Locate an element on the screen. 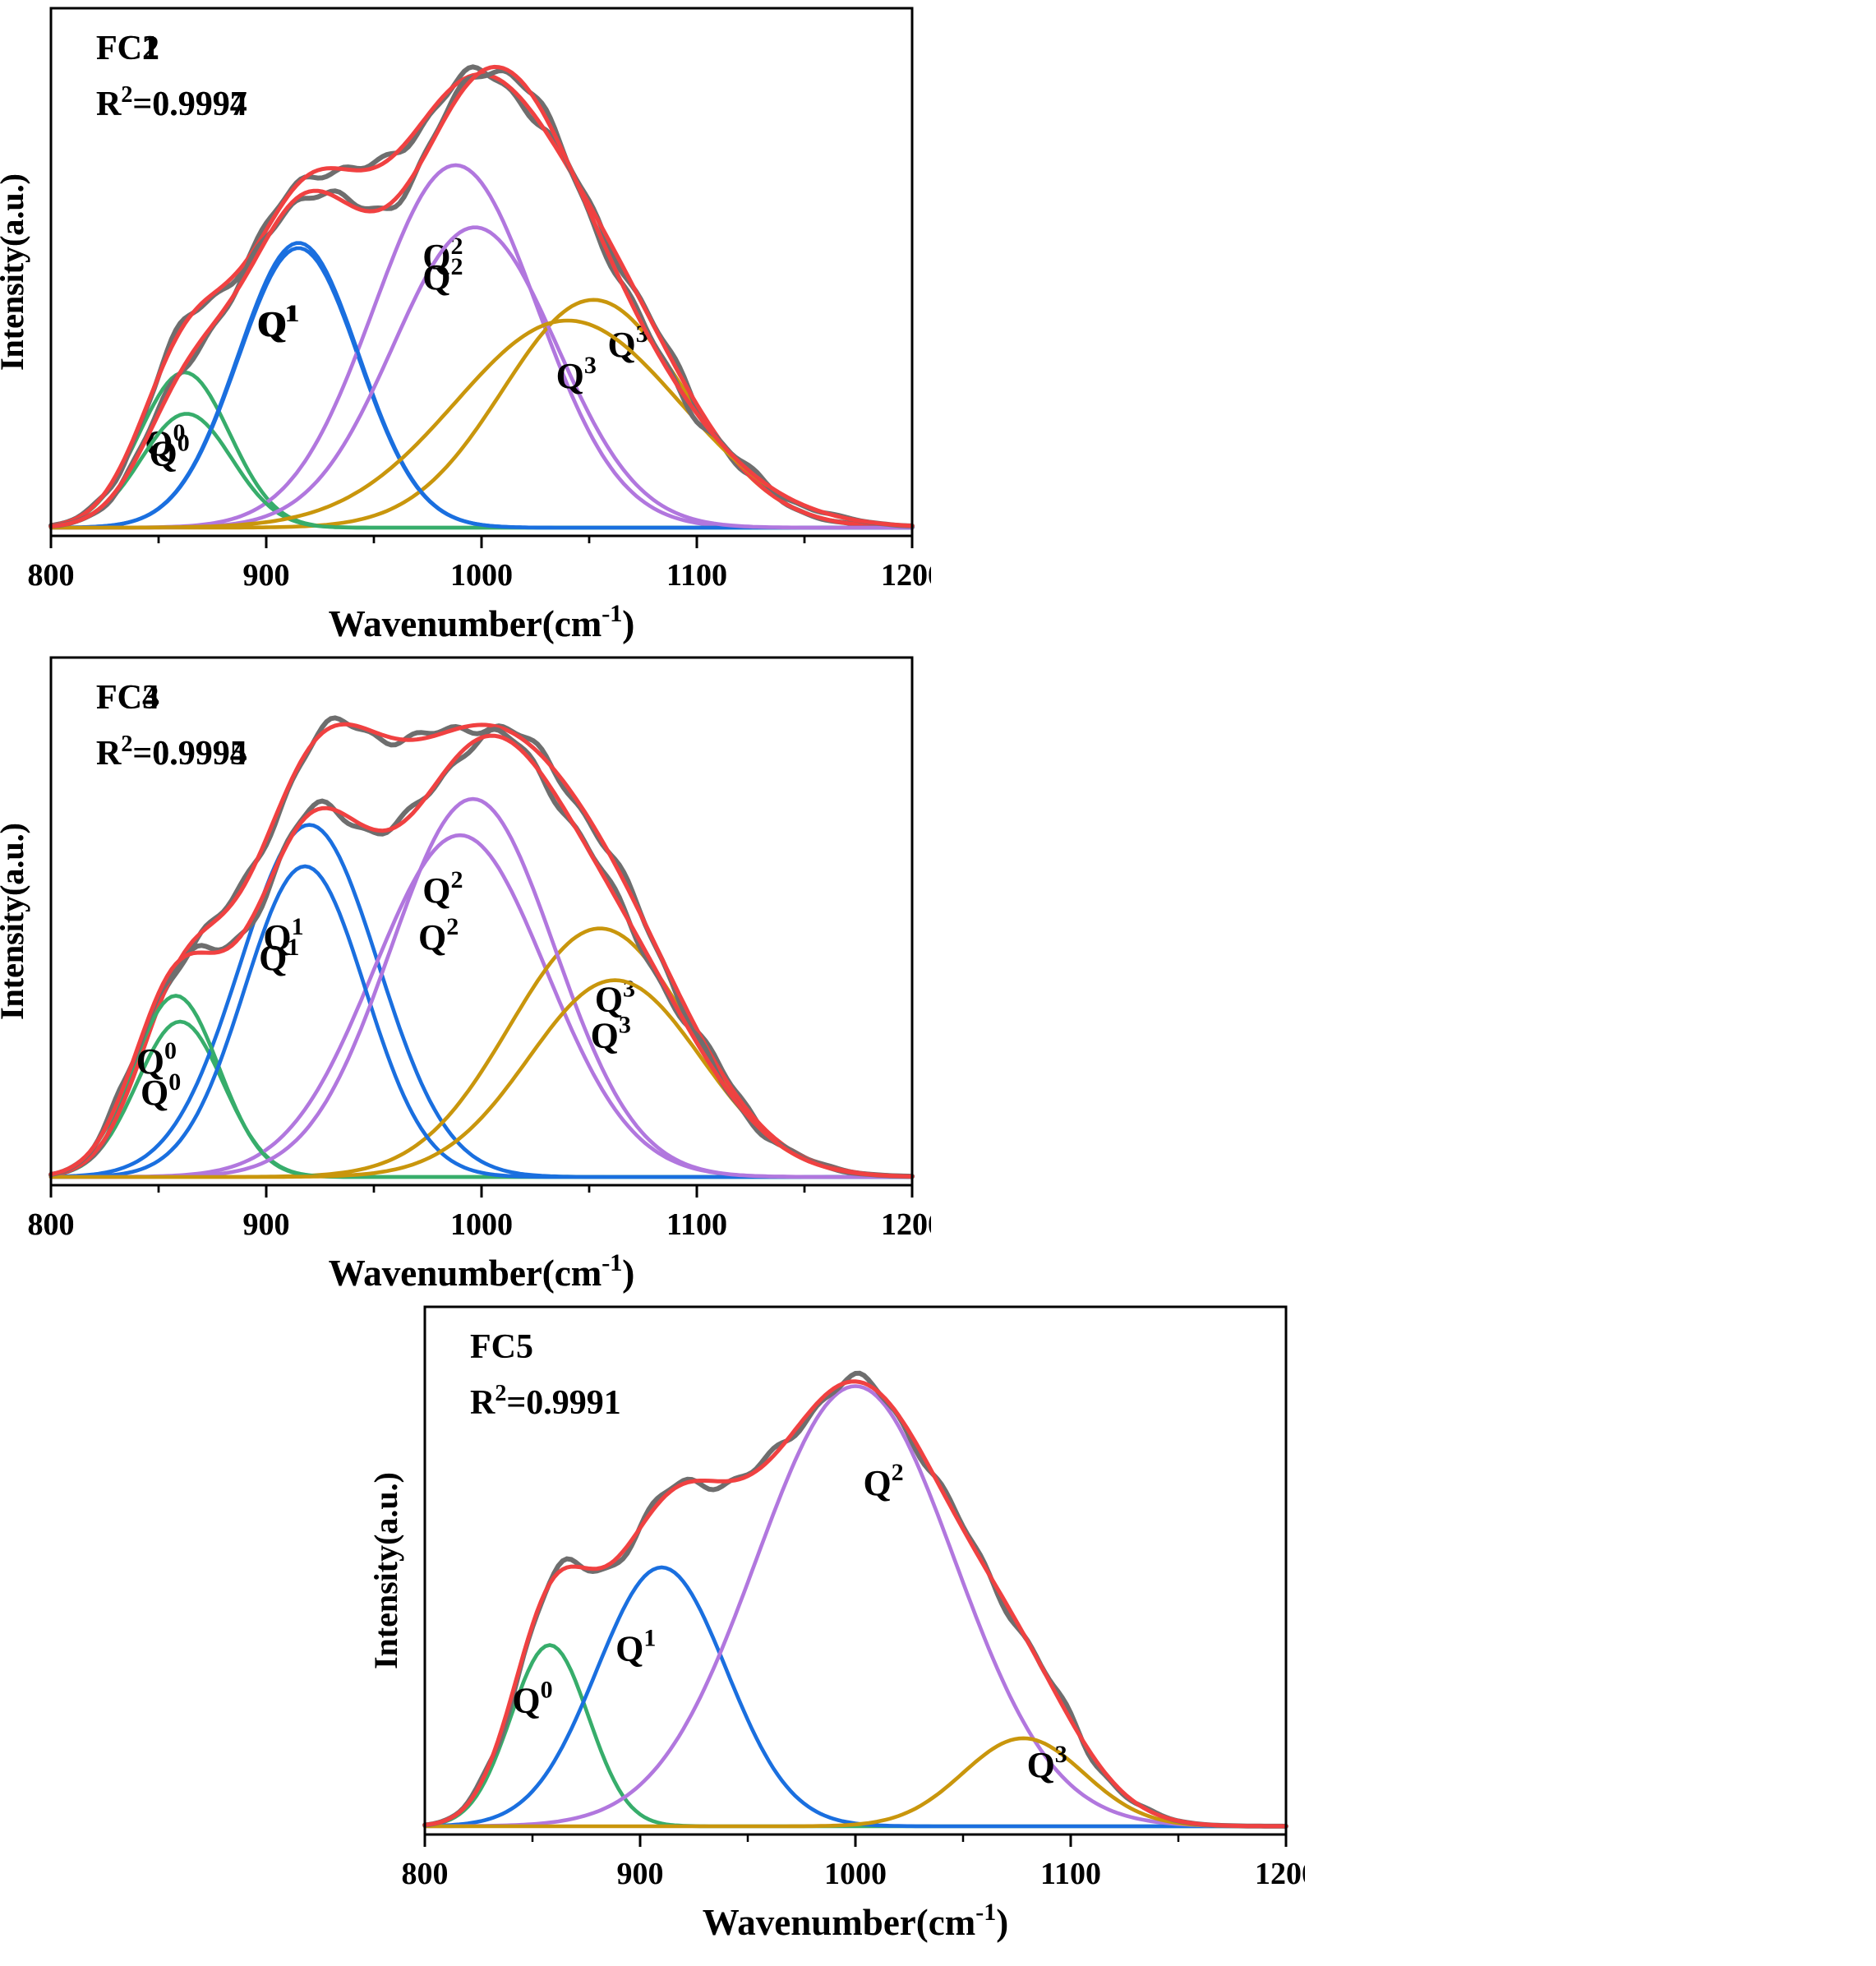 The width and height of the screenshot is (1876, 1966). panel-title: FC2 is located at coordinates (128, 48).